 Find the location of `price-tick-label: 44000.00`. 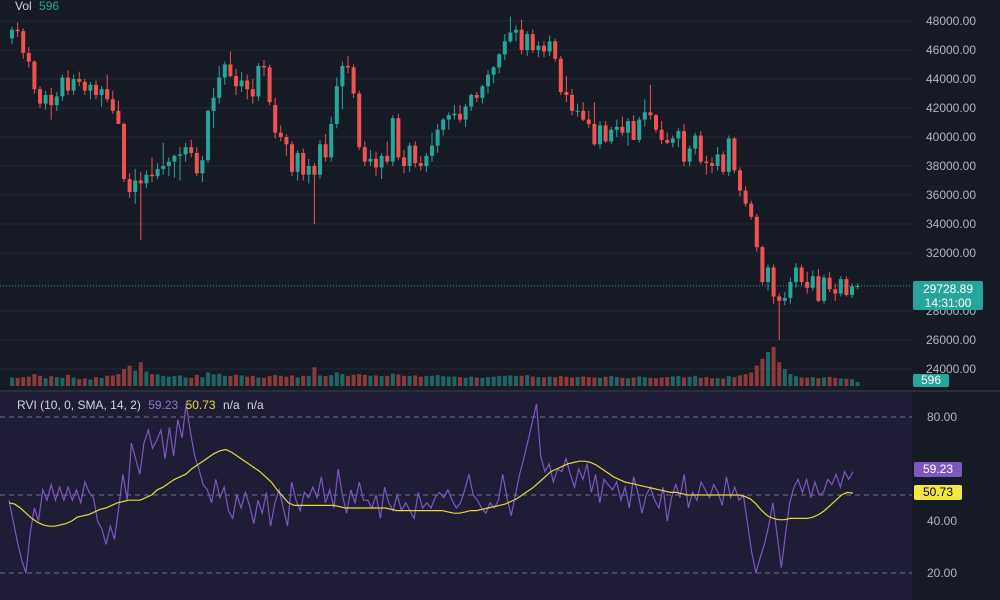

price-tick-label: 44000.00 is located at coordinates (951, 79).